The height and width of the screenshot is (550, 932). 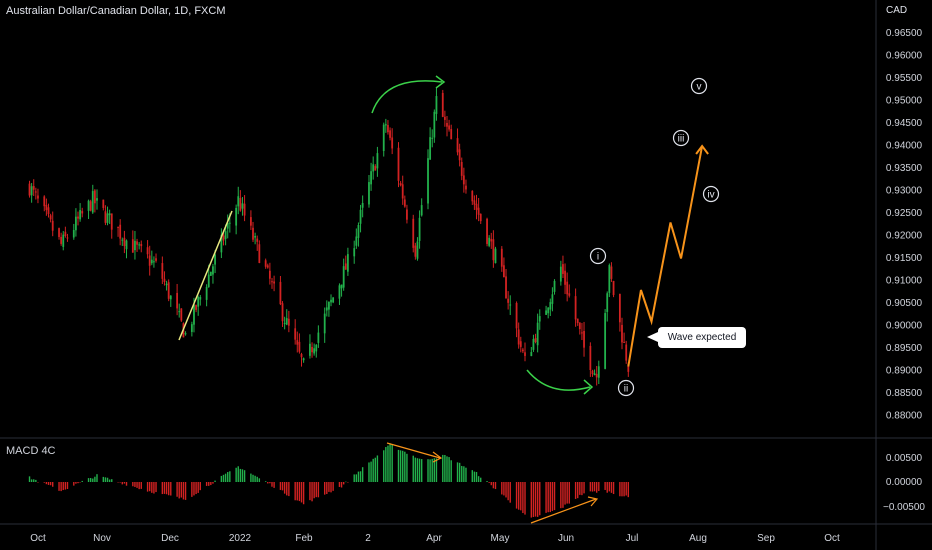 What do you see at coordinates (368, 538) in the screenshot?
I see `time-tick-label: 2` at bounding box center [368, 538].